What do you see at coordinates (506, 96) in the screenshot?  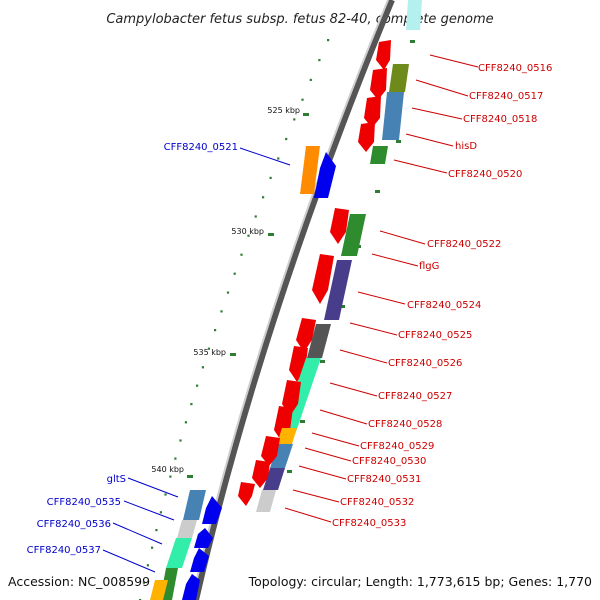 I see `gene-label: CFF8240_0517` at bounding box center [506, 96].